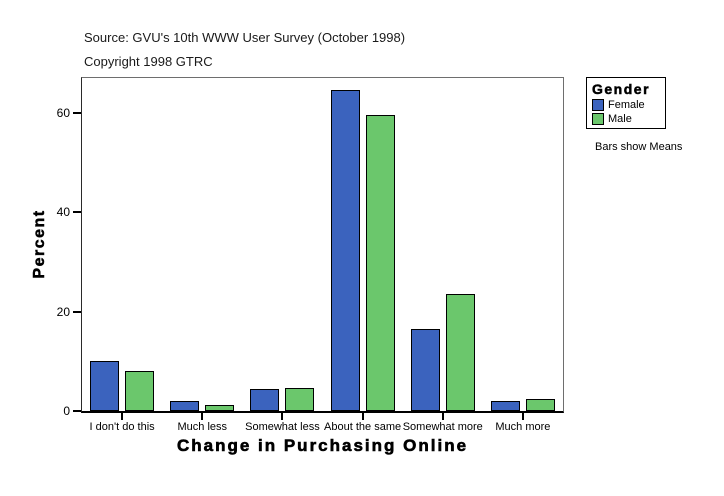 Image resolution: width=724 pixels, height=496 pixels. I want to click on legend-label-male: Male, so click(620, 118).